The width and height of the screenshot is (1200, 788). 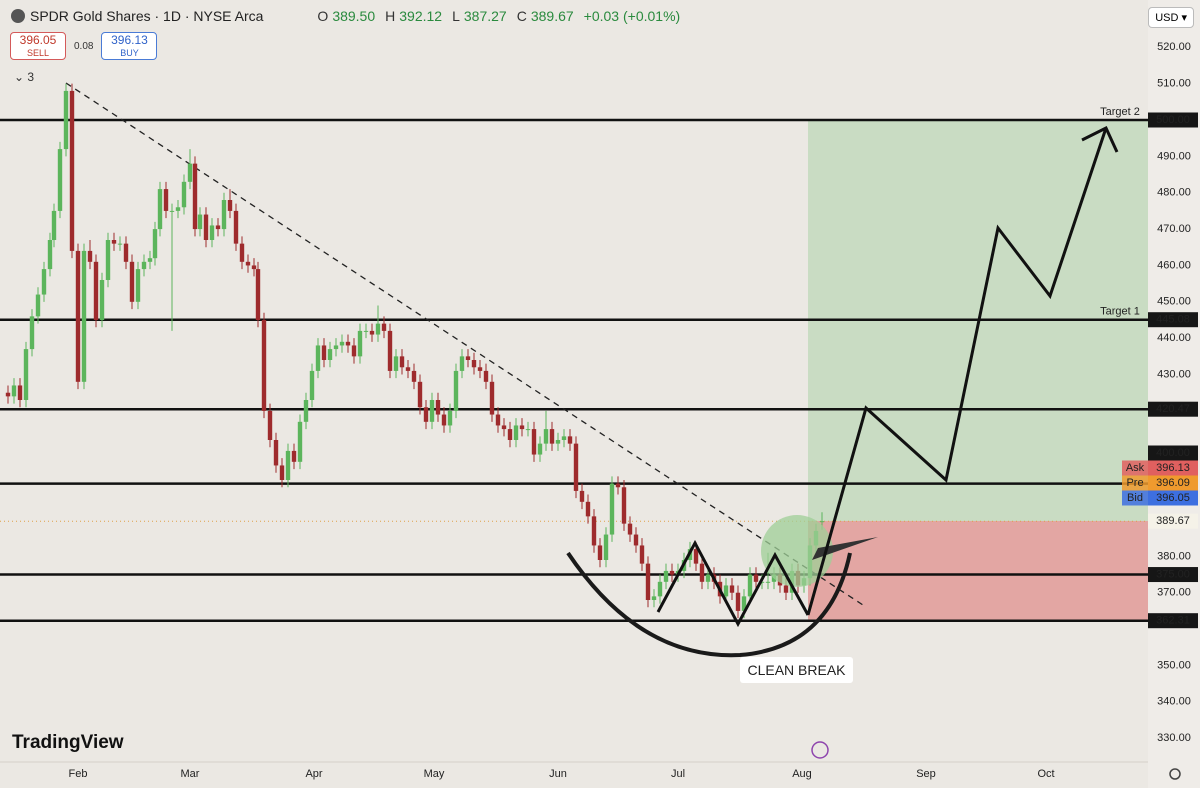 What do you see at coordinates (313, 774) in the screenshot?
I see `x-tick-label: Apr` at bounding box center [313, 774].